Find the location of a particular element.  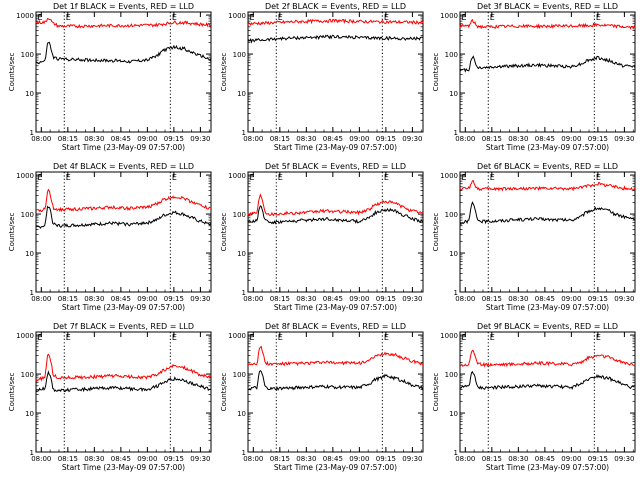

panel-title: Det 8f BLACK = Events, RED = LLD is located at coordinates (335, 326).